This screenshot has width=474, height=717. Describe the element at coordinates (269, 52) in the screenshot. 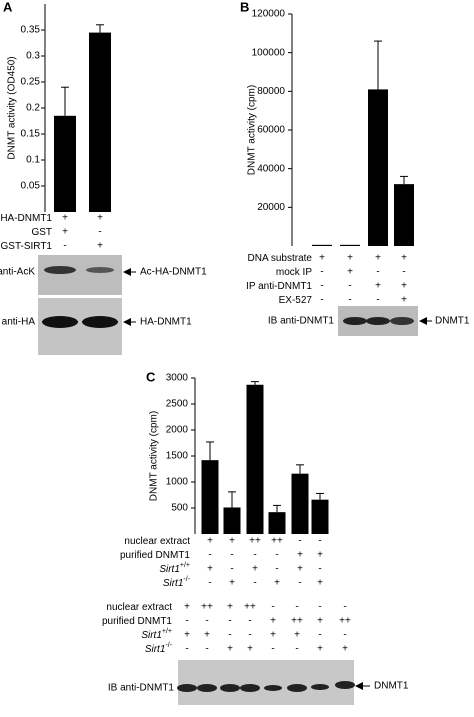

I see `y-tick-label: 100000` at that location.